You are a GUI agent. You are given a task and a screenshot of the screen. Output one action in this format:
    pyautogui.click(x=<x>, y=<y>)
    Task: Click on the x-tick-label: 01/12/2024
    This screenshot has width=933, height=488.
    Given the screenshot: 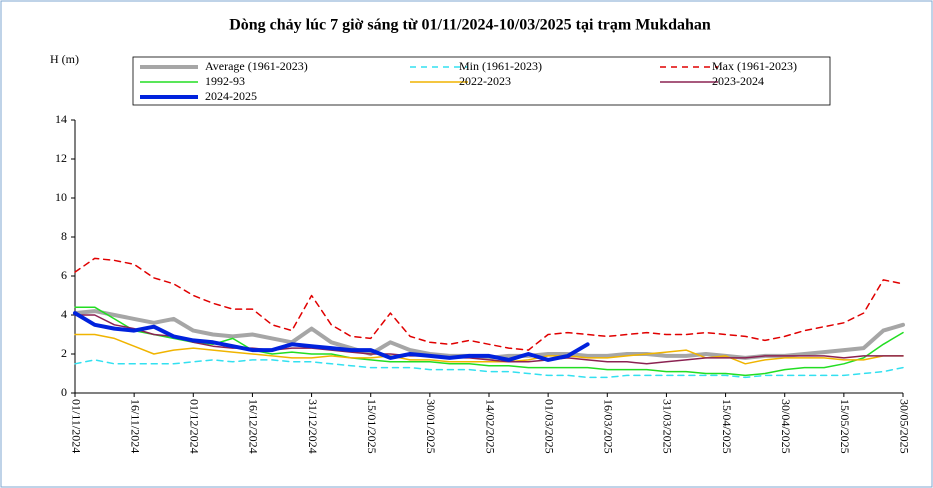 What is the action you would take?
    pyautogui.click(x=195, y=426)
    